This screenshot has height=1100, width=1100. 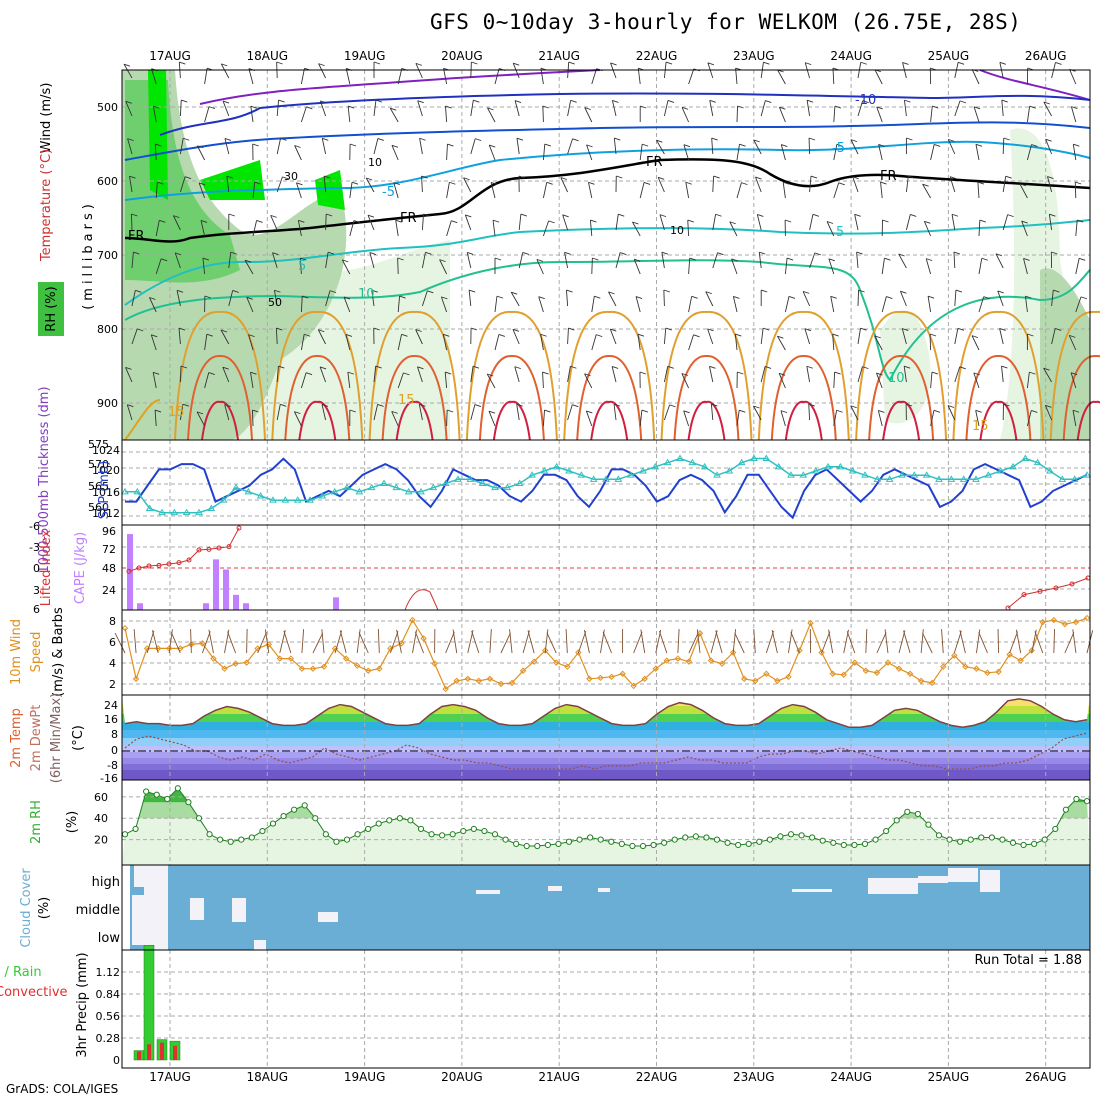 What do you see at coordinates (366, 294) in the screenshot?
I see `contour-label: 10` at bounding box center [366, 294].